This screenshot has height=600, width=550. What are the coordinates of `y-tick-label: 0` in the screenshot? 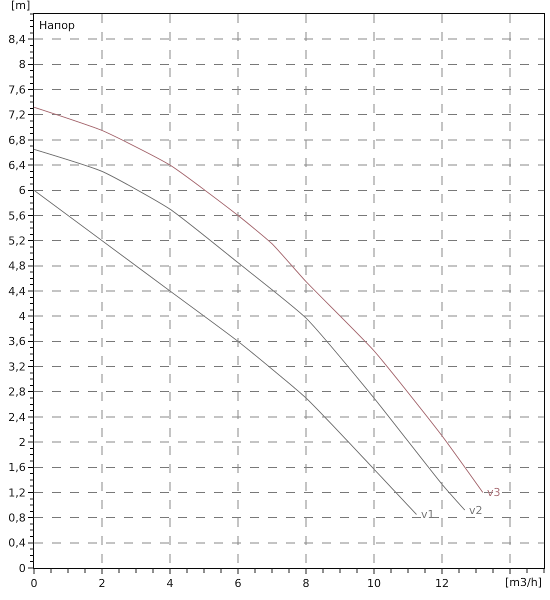 It's located at (22, 568).